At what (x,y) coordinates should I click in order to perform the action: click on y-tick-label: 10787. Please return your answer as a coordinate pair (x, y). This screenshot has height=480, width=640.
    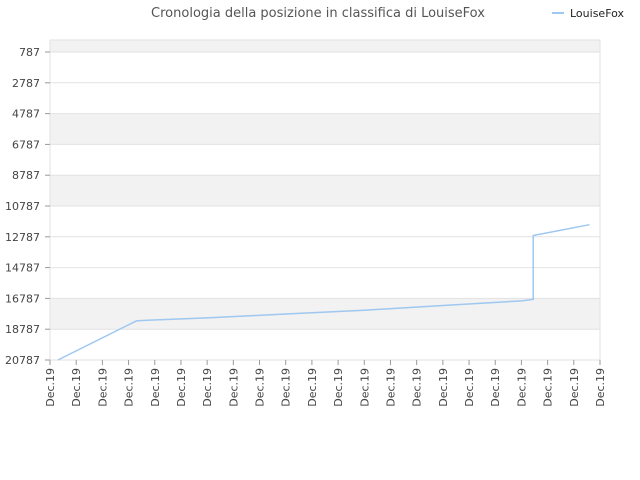
    Looking at the image, I should click on (22, 206).